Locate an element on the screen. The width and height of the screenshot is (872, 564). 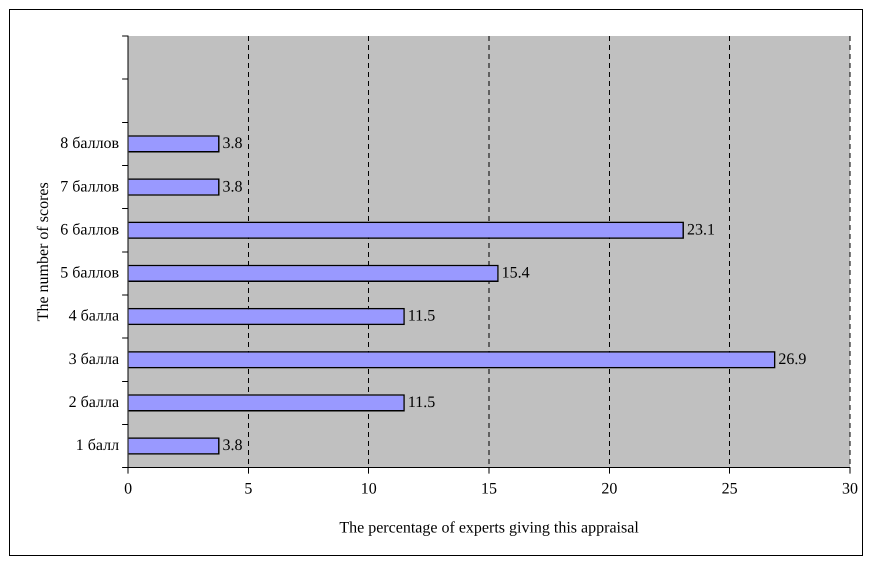
y-tick-label: 4 балла is located at coordinates (94, 316).